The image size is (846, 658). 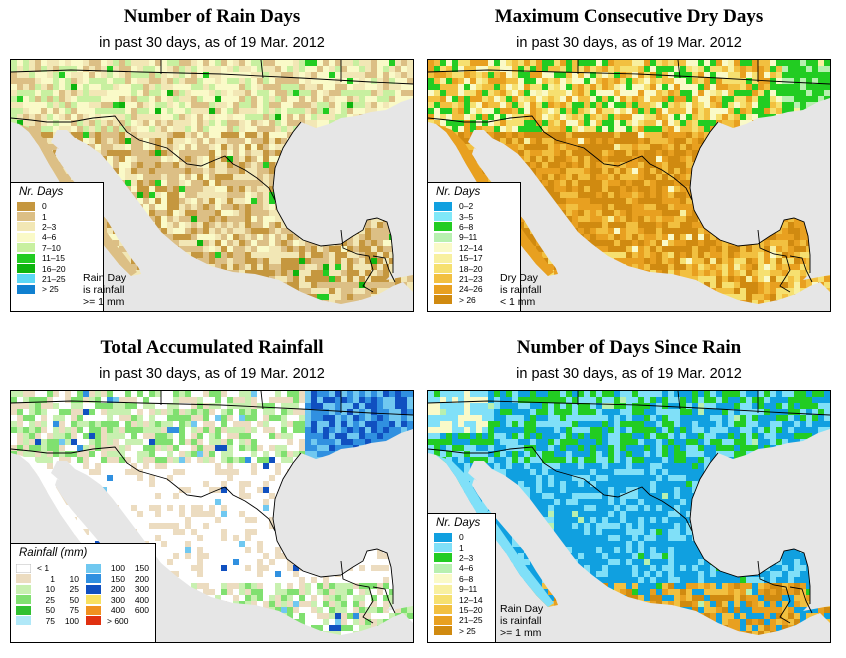 I want to click on legend-range-high: 50, so click(x=74, y=599).